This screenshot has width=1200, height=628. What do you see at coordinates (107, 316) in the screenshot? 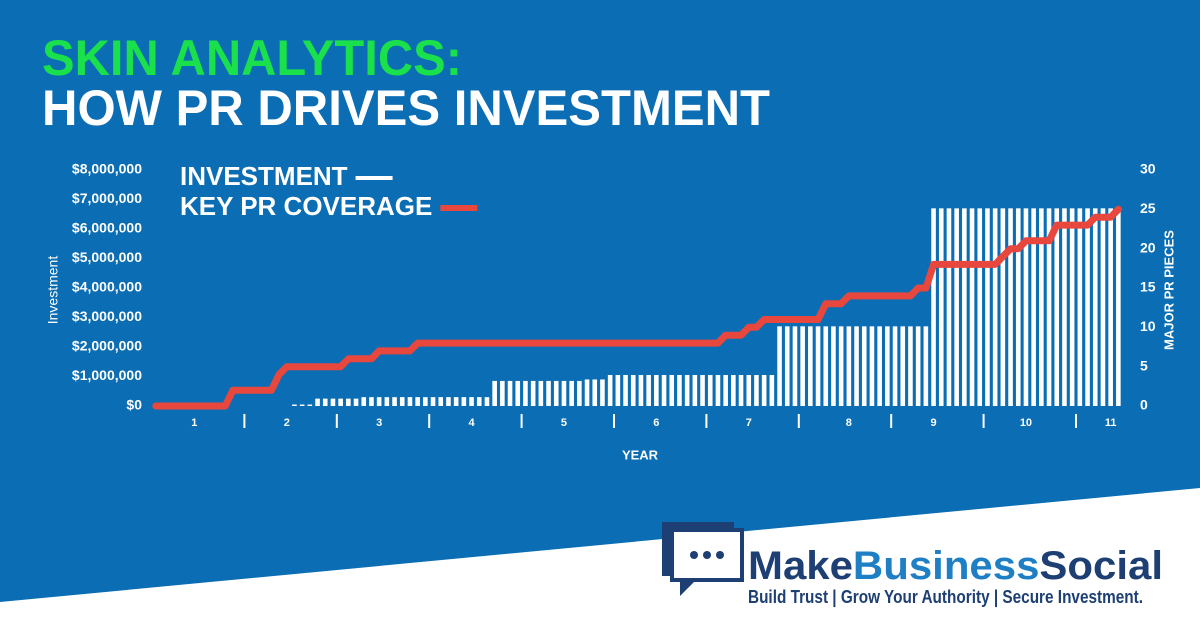
I see `y-tick-label: $3,000,000` at bounding box center [107, 316].